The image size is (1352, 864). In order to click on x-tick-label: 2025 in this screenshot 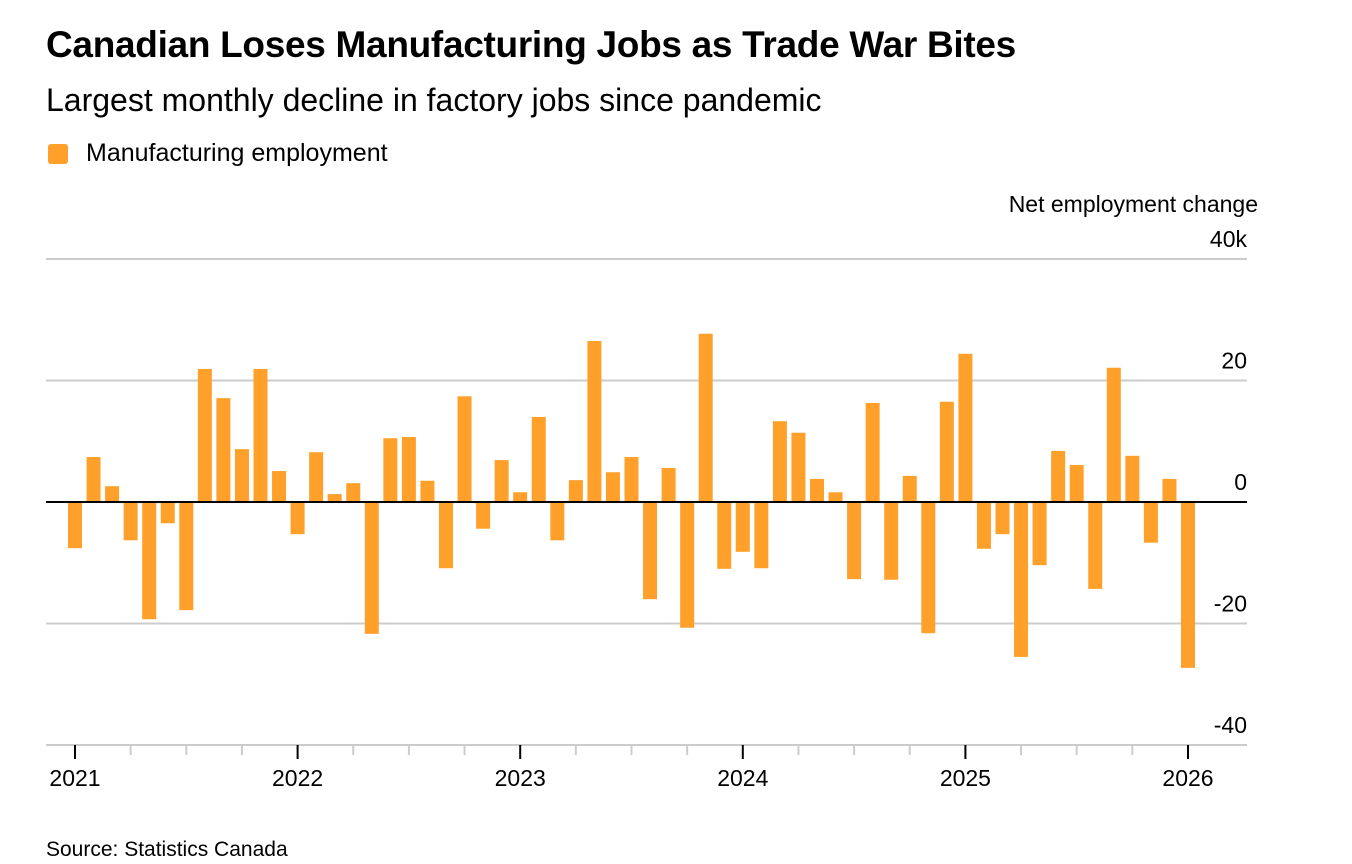, I will do `click(965, 778)`.